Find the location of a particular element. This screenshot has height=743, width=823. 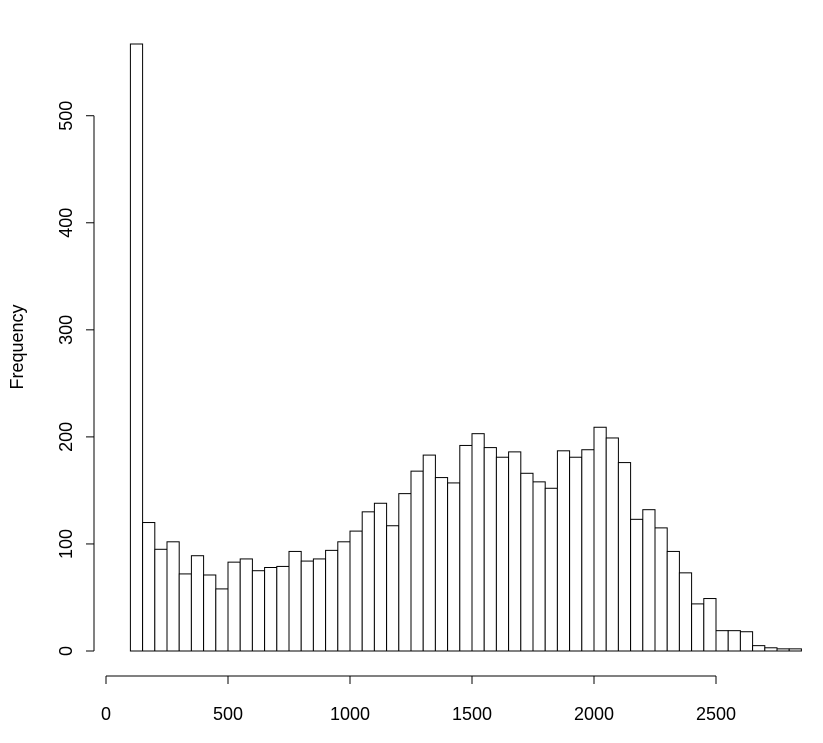

y-axis-label: Frequency is located at coordinates (17, 346).